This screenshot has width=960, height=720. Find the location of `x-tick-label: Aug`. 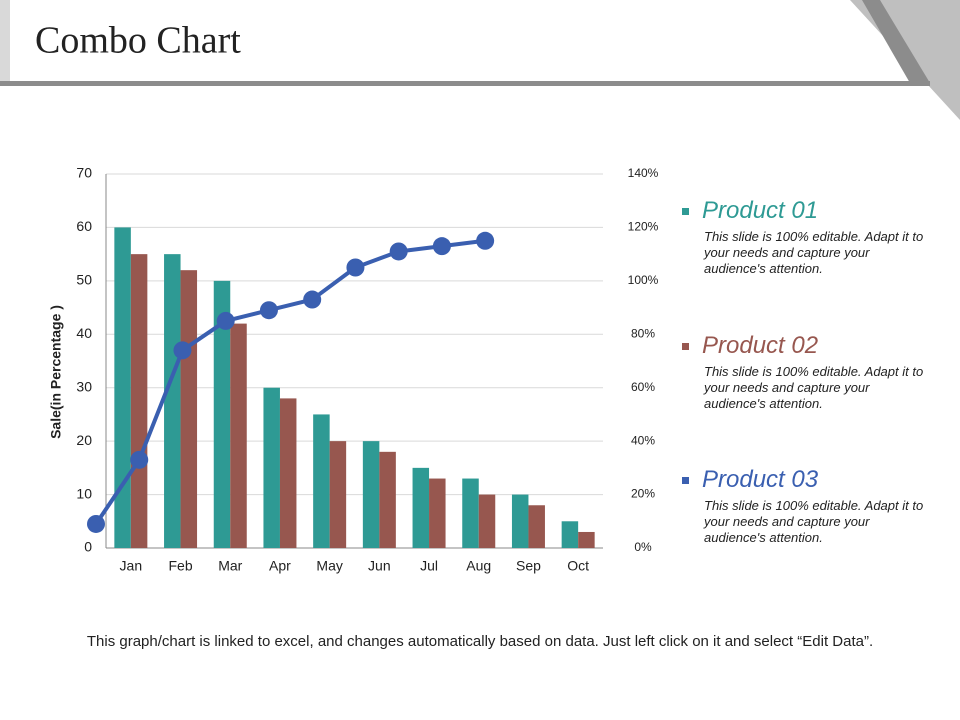

x-tick-label: Aug is located at coordinates (478, 566).